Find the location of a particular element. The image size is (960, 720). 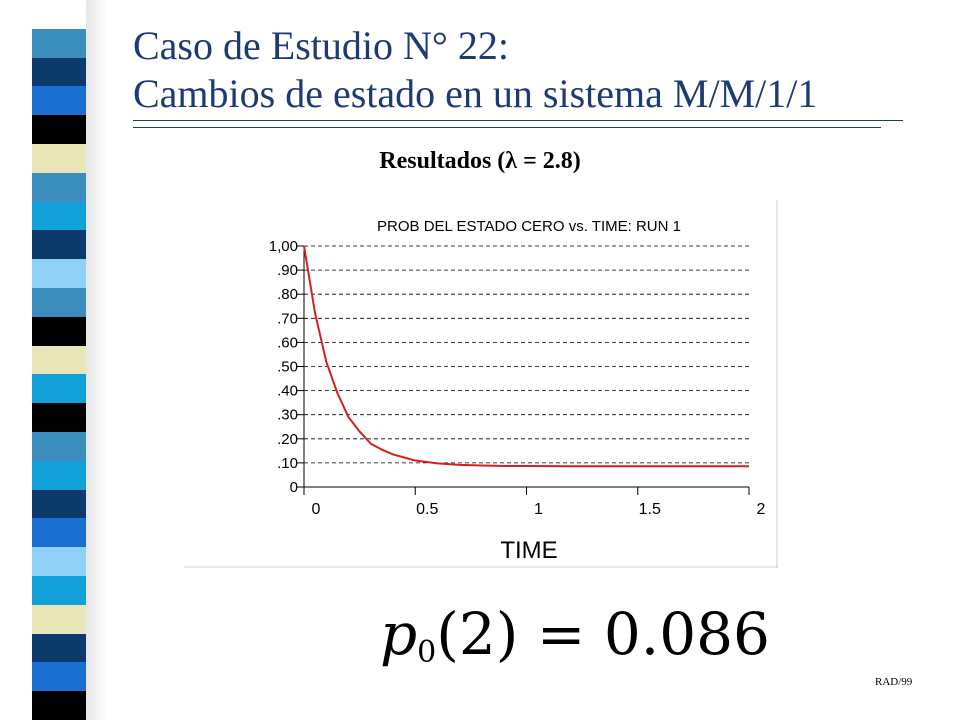

footer-code: RAD/99 is located at coordinates (894, 682).